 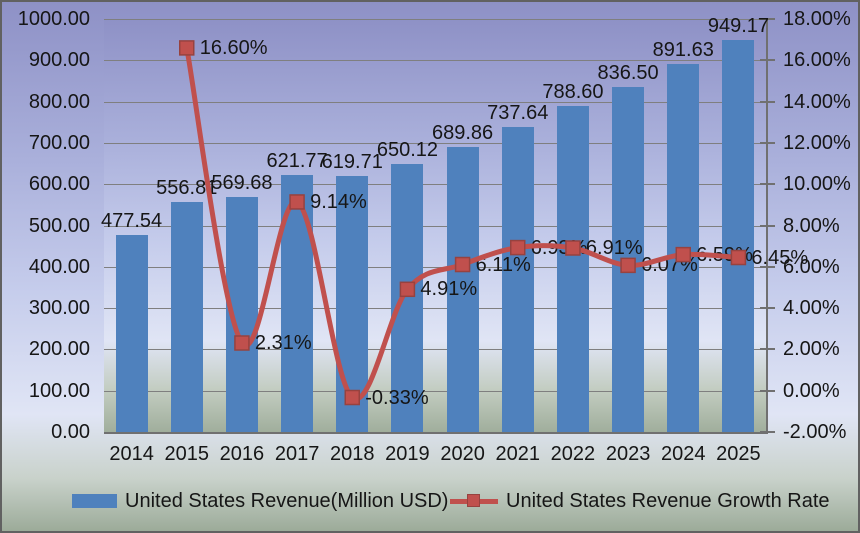 What do you see at coordinates (780, 257) in the screenshot?
I see `line-value-label: 6.45%` at bounding box center [780, 257].